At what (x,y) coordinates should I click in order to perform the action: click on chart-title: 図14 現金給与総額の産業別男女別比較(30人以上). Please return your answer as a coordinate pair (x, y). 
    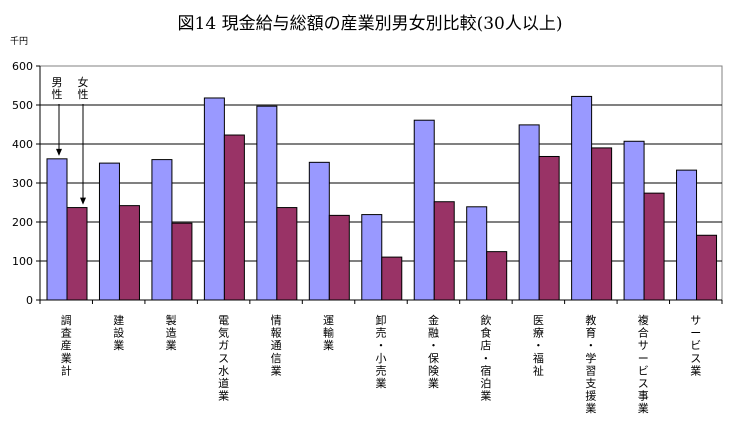
    Looking at the image, I should click on (370, 24).